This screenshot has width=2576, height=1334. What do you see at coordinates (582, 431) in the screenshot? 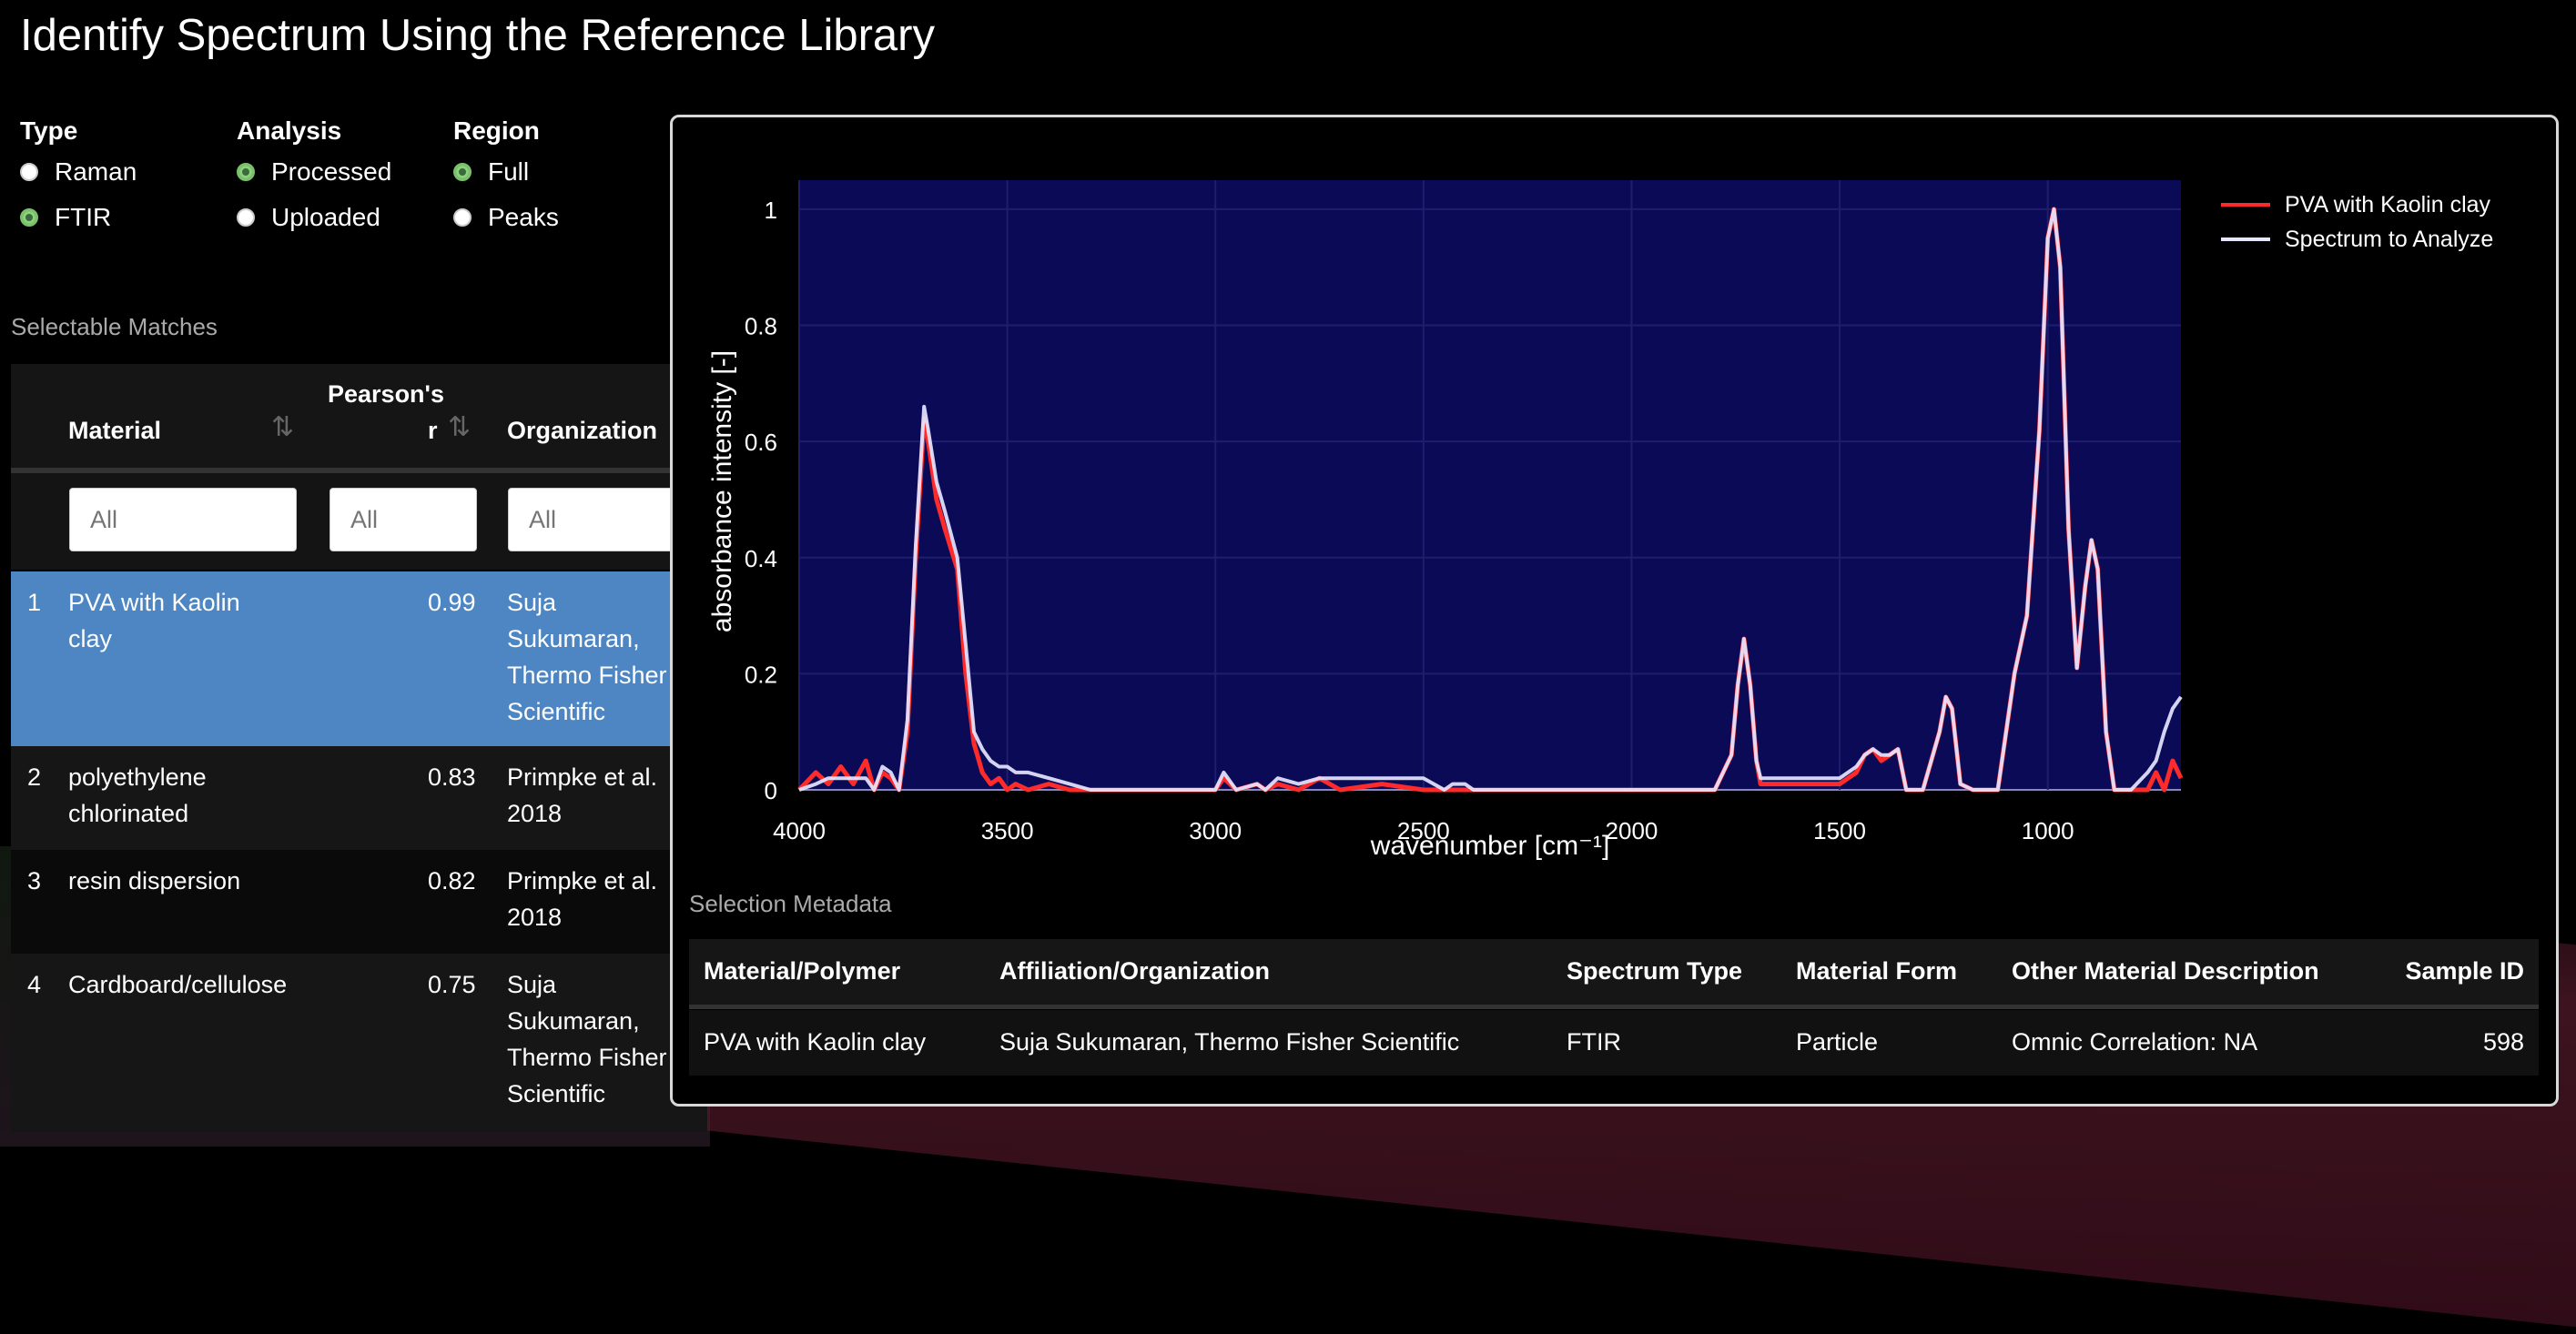
I see `col-header-organization: Organization` at bounding box center [582, 431].